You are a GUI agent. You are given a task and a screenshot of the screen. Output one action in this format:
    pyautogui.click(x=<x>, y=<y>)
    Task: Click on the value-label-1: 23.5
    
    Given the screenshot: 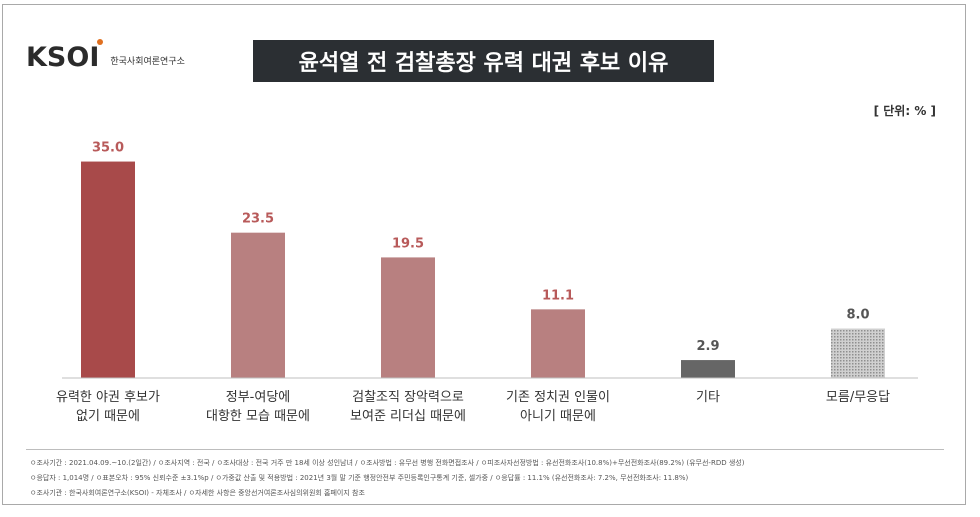 What is the action you would take?
    pyautogui.click(x=258, y=219)
    